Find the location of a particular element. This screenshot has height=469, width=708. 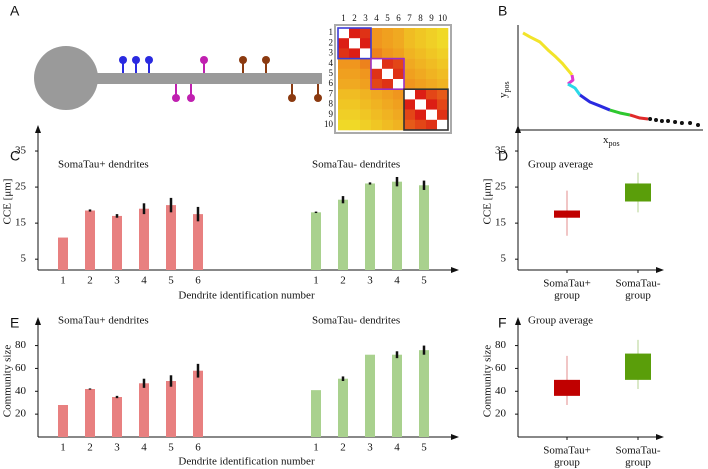

y-axis-label: ypos is located at coordinates (504, 89).